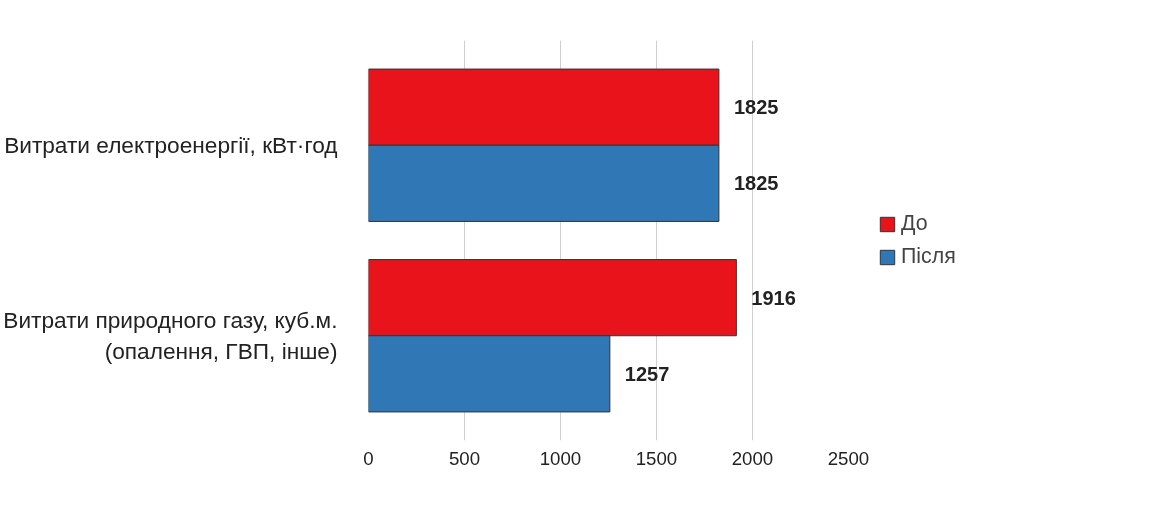 This screenshot has height=523, width=1165. Describe the element at coordinates (752, 458) in the screenshot. I see `x-tick-label: 2000` at that location.